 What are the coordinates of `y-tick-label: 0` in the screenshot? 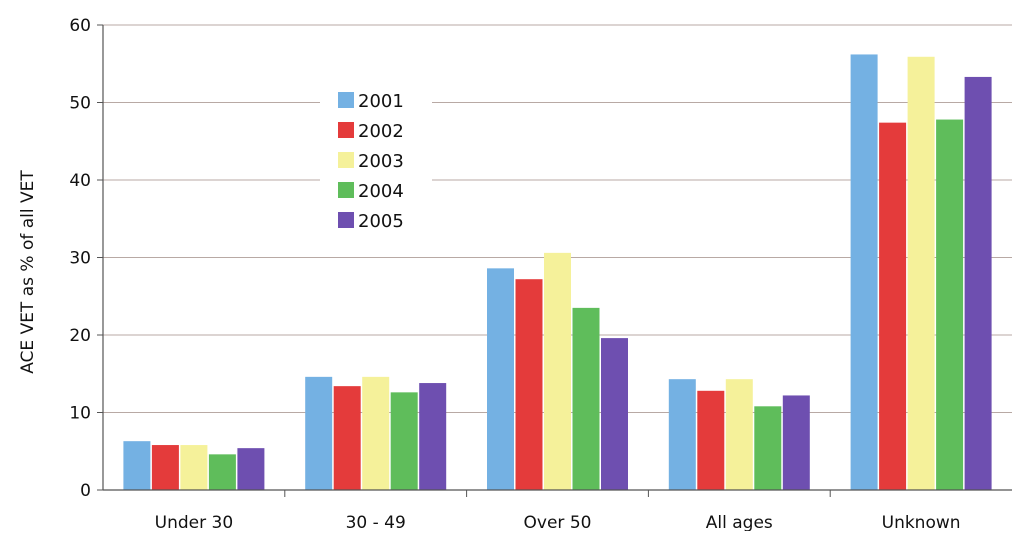 It's located at (85, 491).